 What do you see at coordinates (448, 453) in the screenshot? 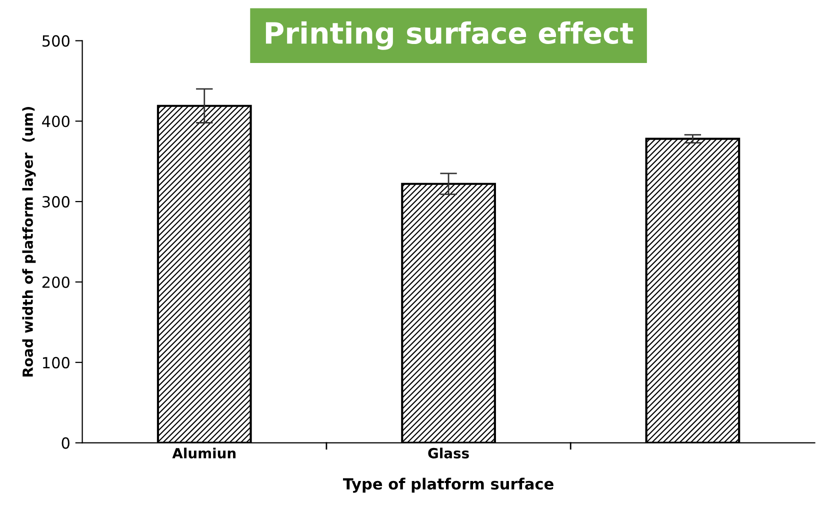
I see `x-tick-label: Glass` at bounding box center [448, 453].